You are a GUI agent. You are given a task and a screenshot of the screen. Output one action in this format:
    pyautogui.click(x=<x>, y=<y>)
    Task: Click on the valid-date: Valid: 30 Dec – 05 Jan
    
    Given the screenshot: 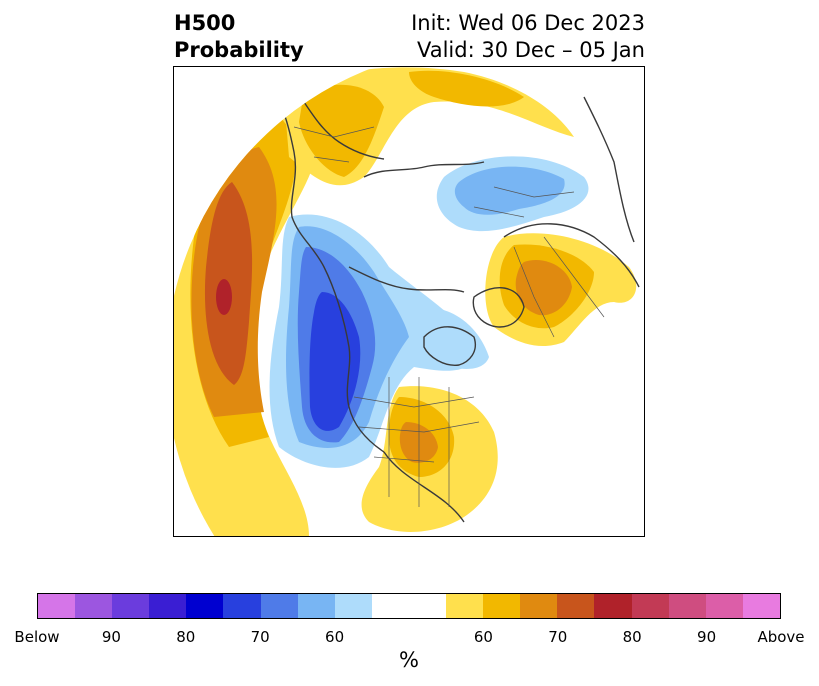 What is the action you would take?
    pyautogui.click(x=530, y=50)
    